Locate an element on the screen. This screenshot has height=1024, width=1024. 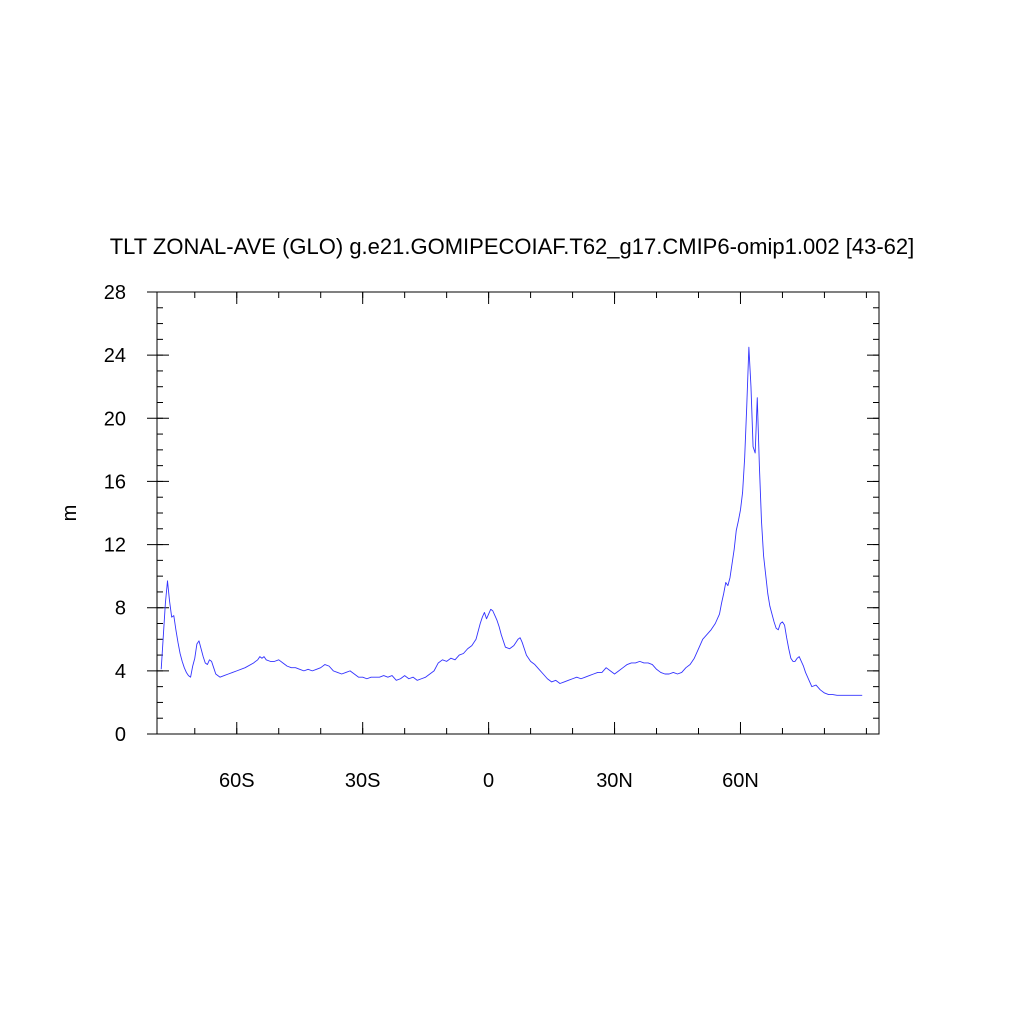
y-axis-label: m is located at coordinates (70, 513).